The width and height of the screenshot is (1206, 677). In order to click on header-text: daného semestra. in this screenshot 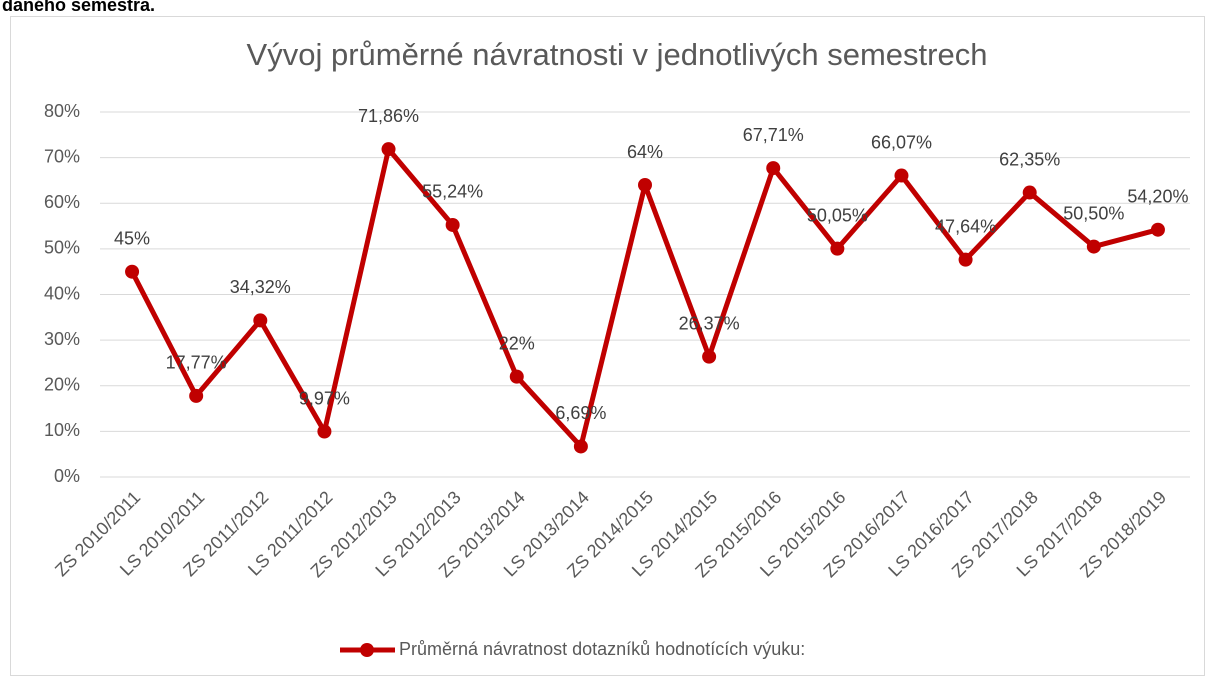, I will do `click(78, 7)`.